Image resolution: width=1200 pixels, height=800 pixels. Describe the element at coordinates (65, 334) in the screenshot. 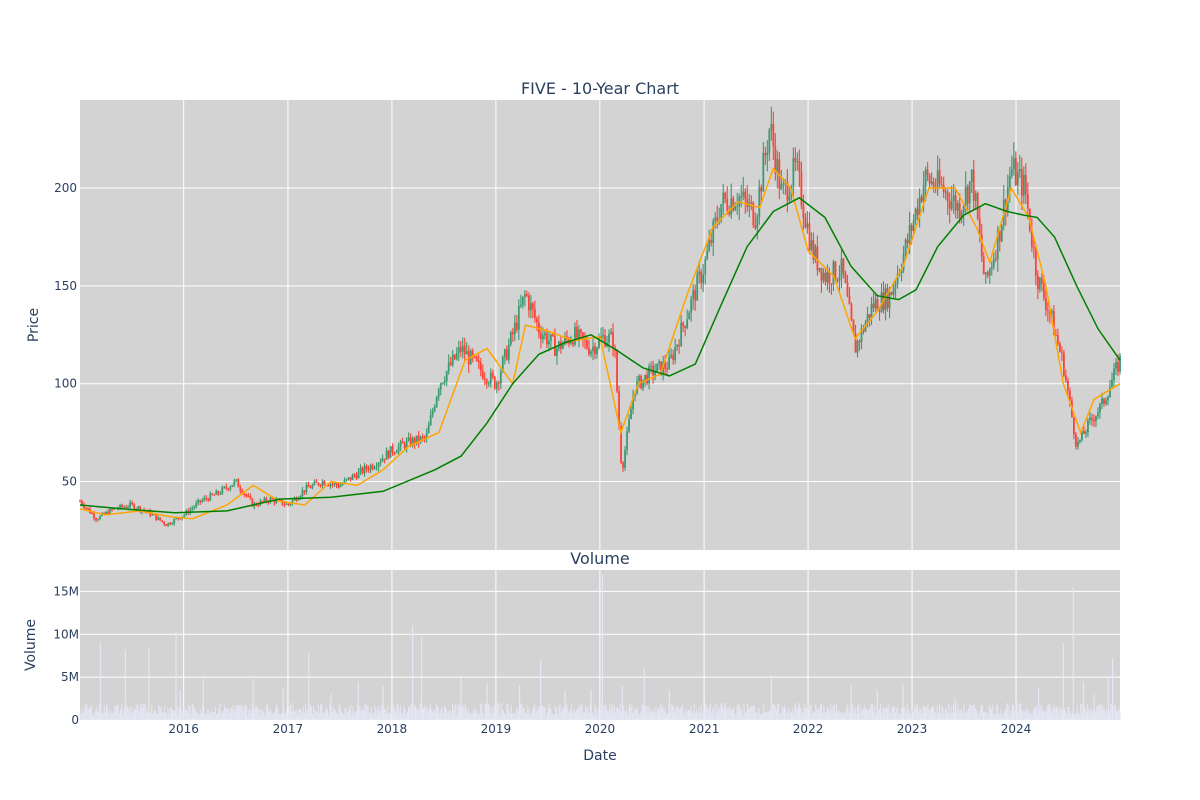

I see `price-axis-ticks: 50 100 150 200` at that location.